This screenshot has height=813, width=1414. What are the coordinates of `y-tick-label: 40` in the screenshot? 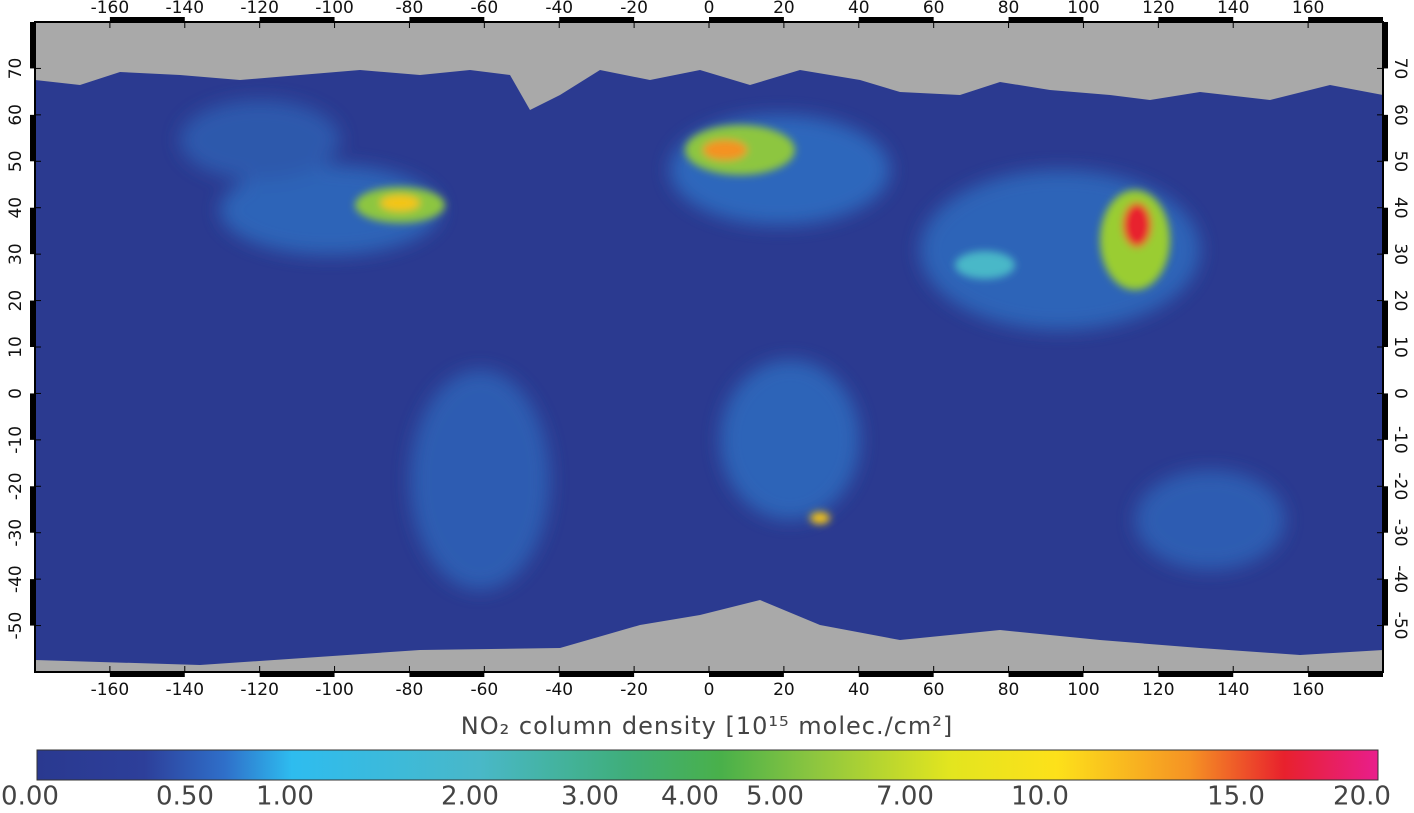 It's located at (16, 208).